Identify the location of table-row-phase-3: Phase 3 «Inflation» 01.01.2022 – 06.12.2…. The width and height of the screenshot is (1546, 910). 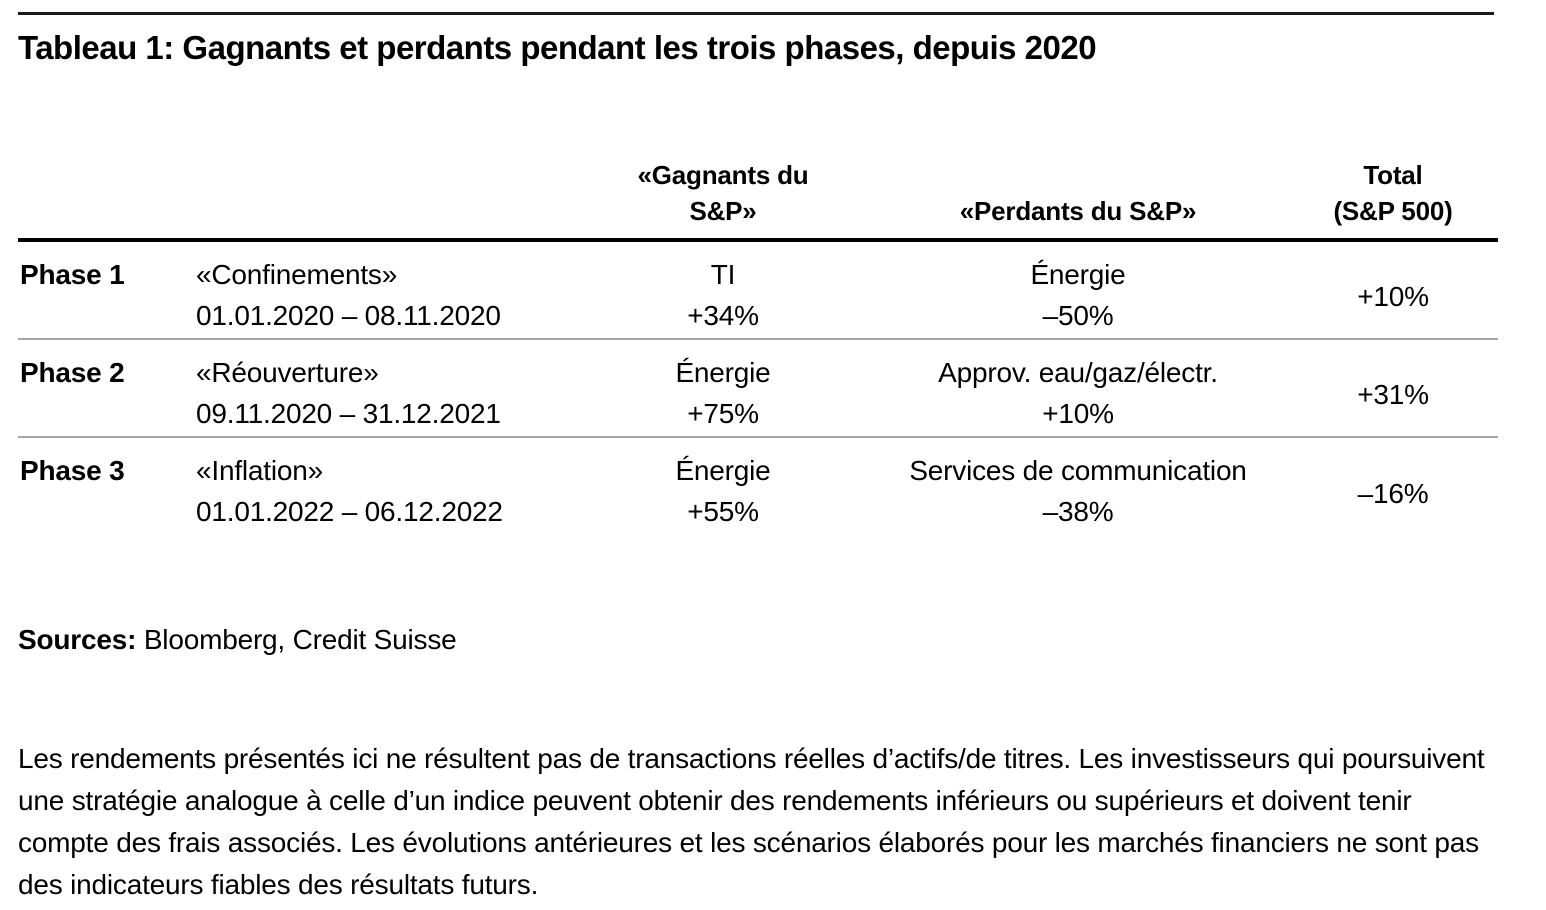
(758, 487).